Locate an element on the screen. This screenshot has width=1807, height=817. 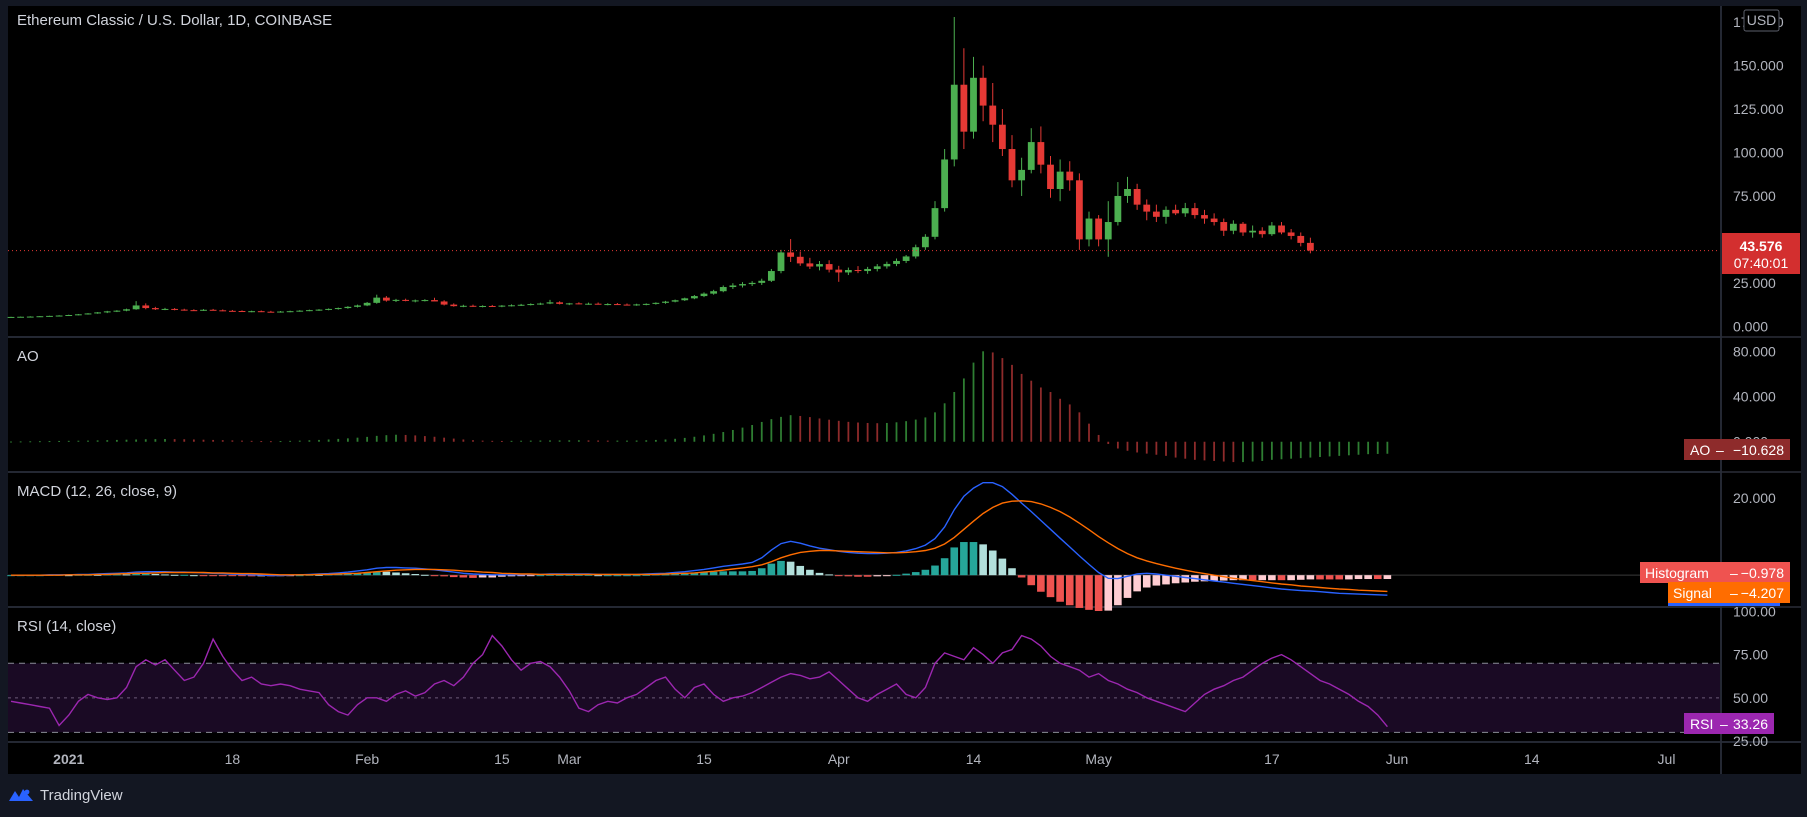
tradingview-logo: TradingView is located at coordinates (65, 795).